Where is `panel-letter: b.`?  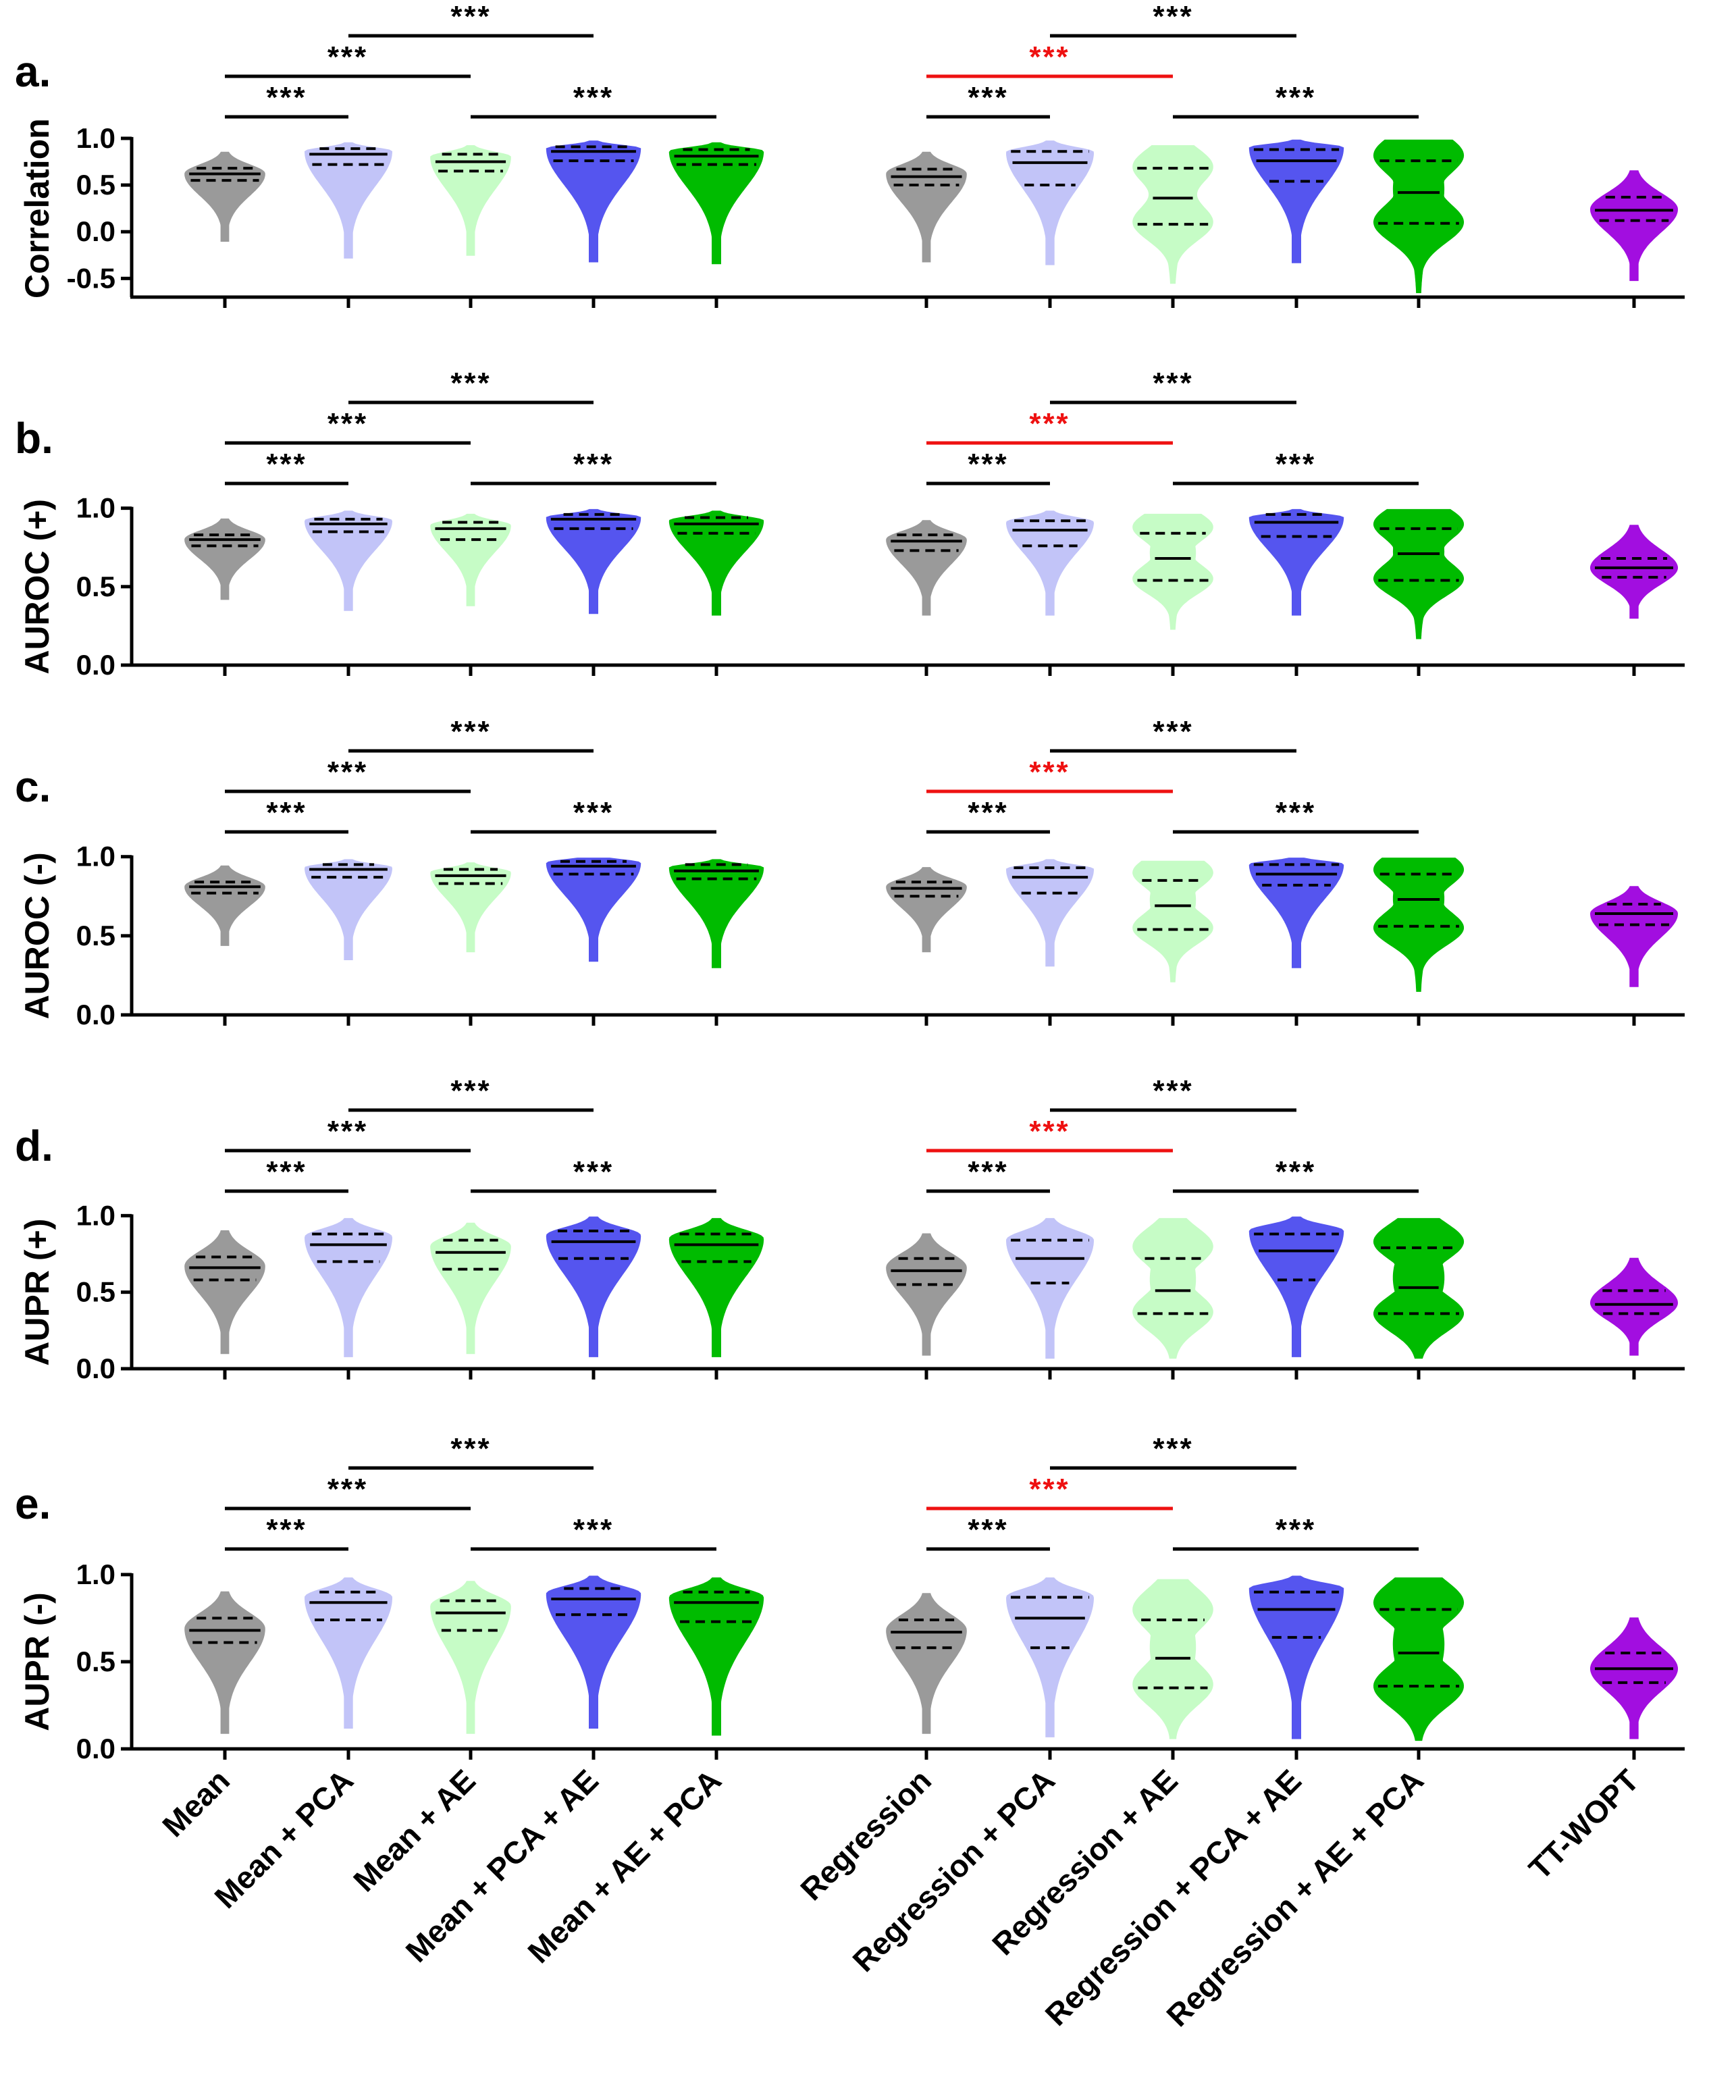 panel-letter: b. is located at coordinates (34, 438).